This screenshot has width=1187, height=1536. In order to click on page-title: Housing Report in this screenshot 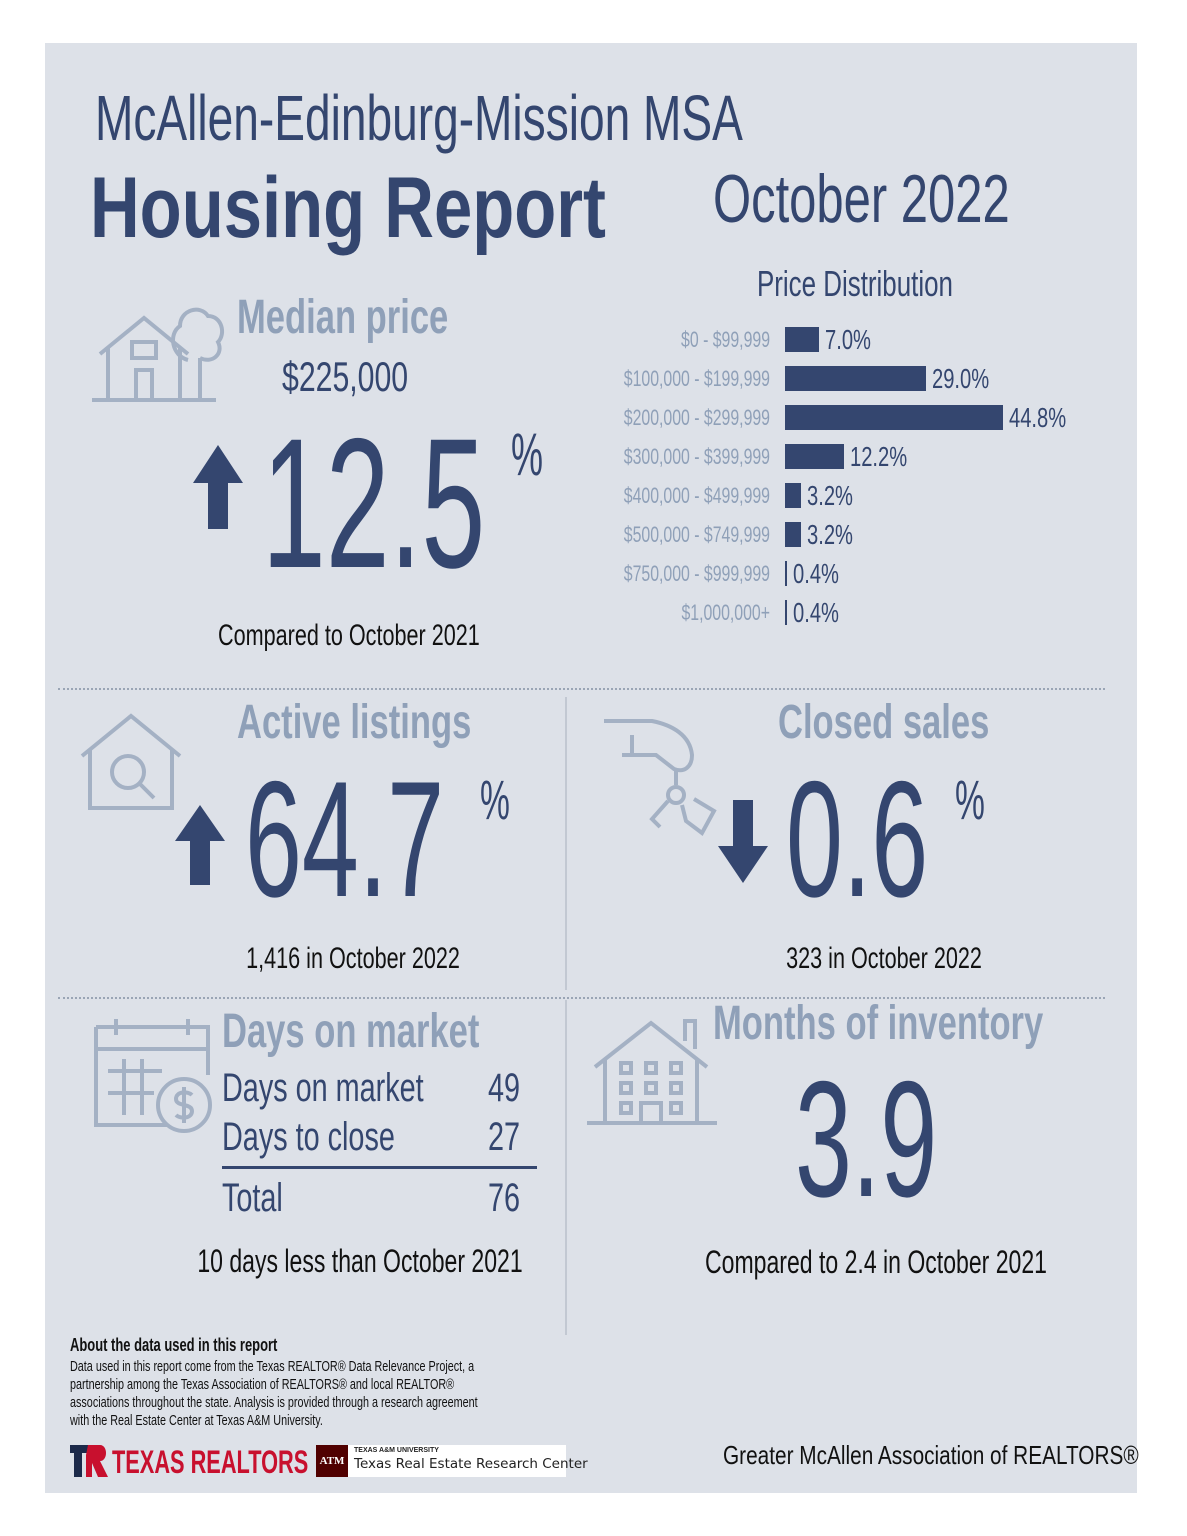, I will do `click(348, 208)`.